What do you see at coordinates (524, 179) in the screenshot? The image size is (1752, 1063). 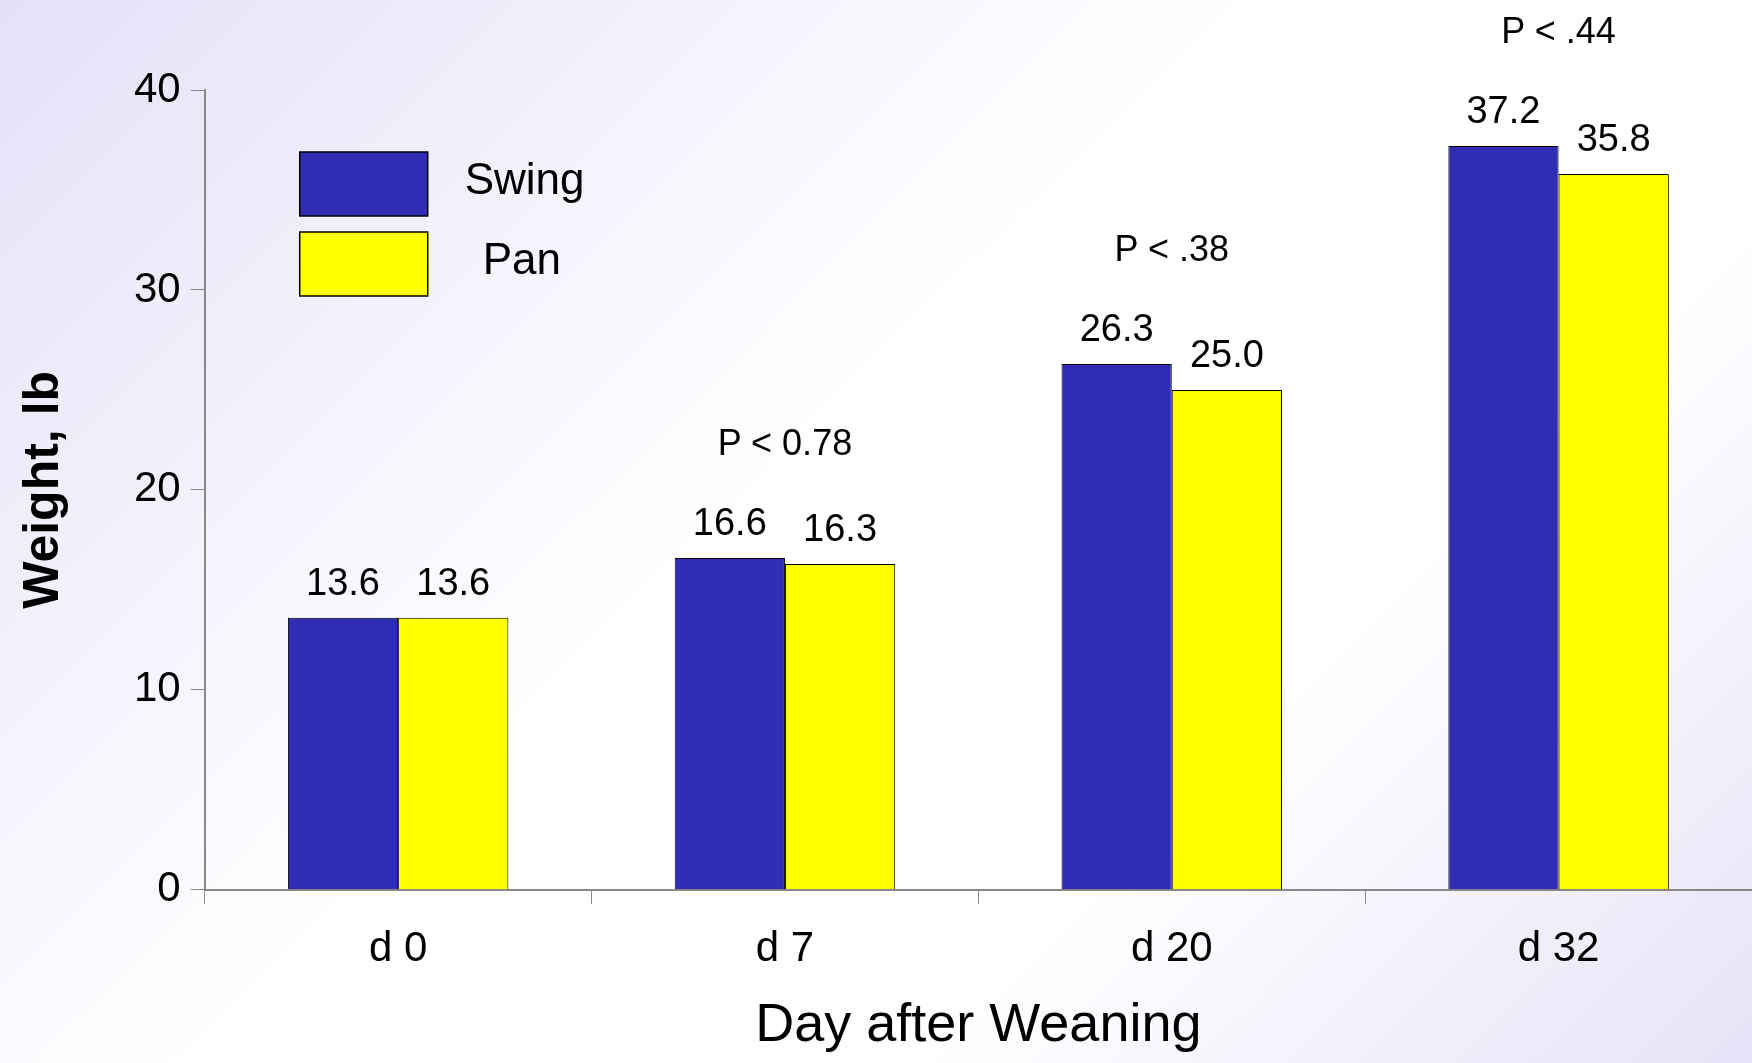 I see `legend-label: Swing` at bounding box center [524, 179].